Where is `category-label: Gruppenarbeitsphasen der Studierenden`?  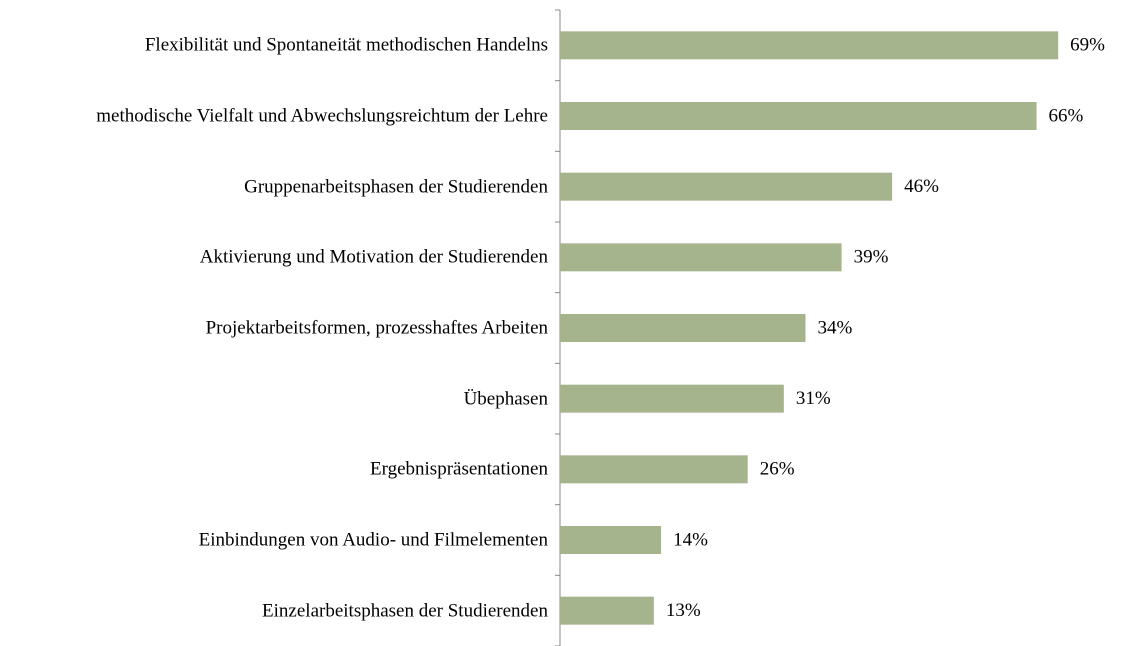
category-label: Gruppenarbeitsphasen der Studierenden is located at coordinates (396, 187).